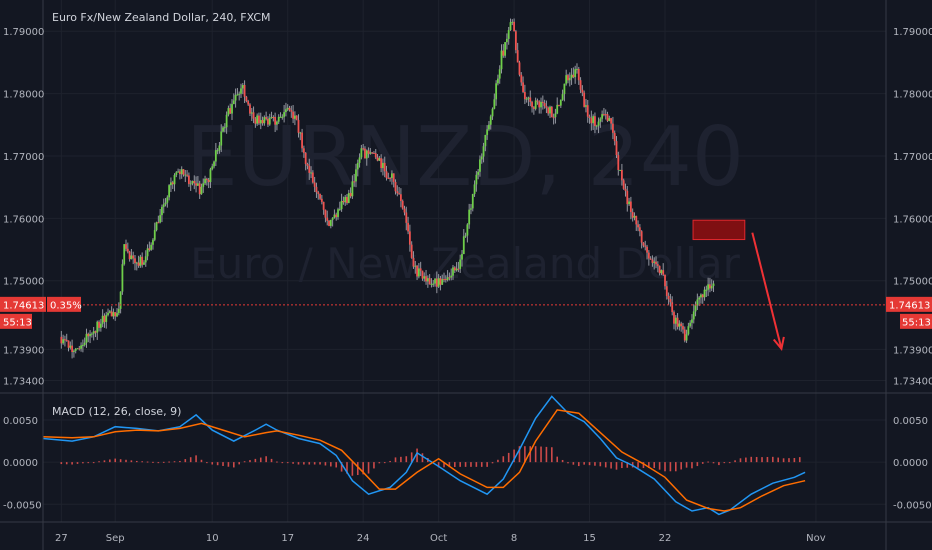 This screenshot has width=932, height=550. Describe the element at coordinates (912, 282) in the screenshot. I see `y-tick-label-right: 1.75000` at that location.